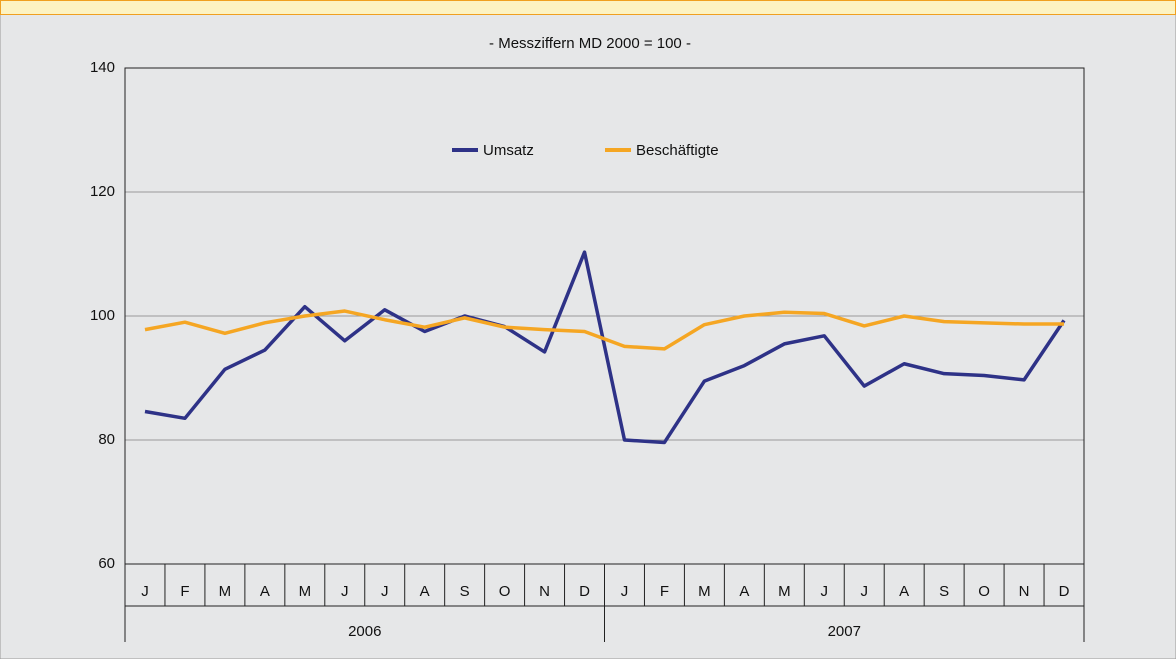 The width and height of the screenshot is (1176, 659). Describe the element at coordinates (844, 631) in the screenshot. I see `year-label: 2007` at that location.